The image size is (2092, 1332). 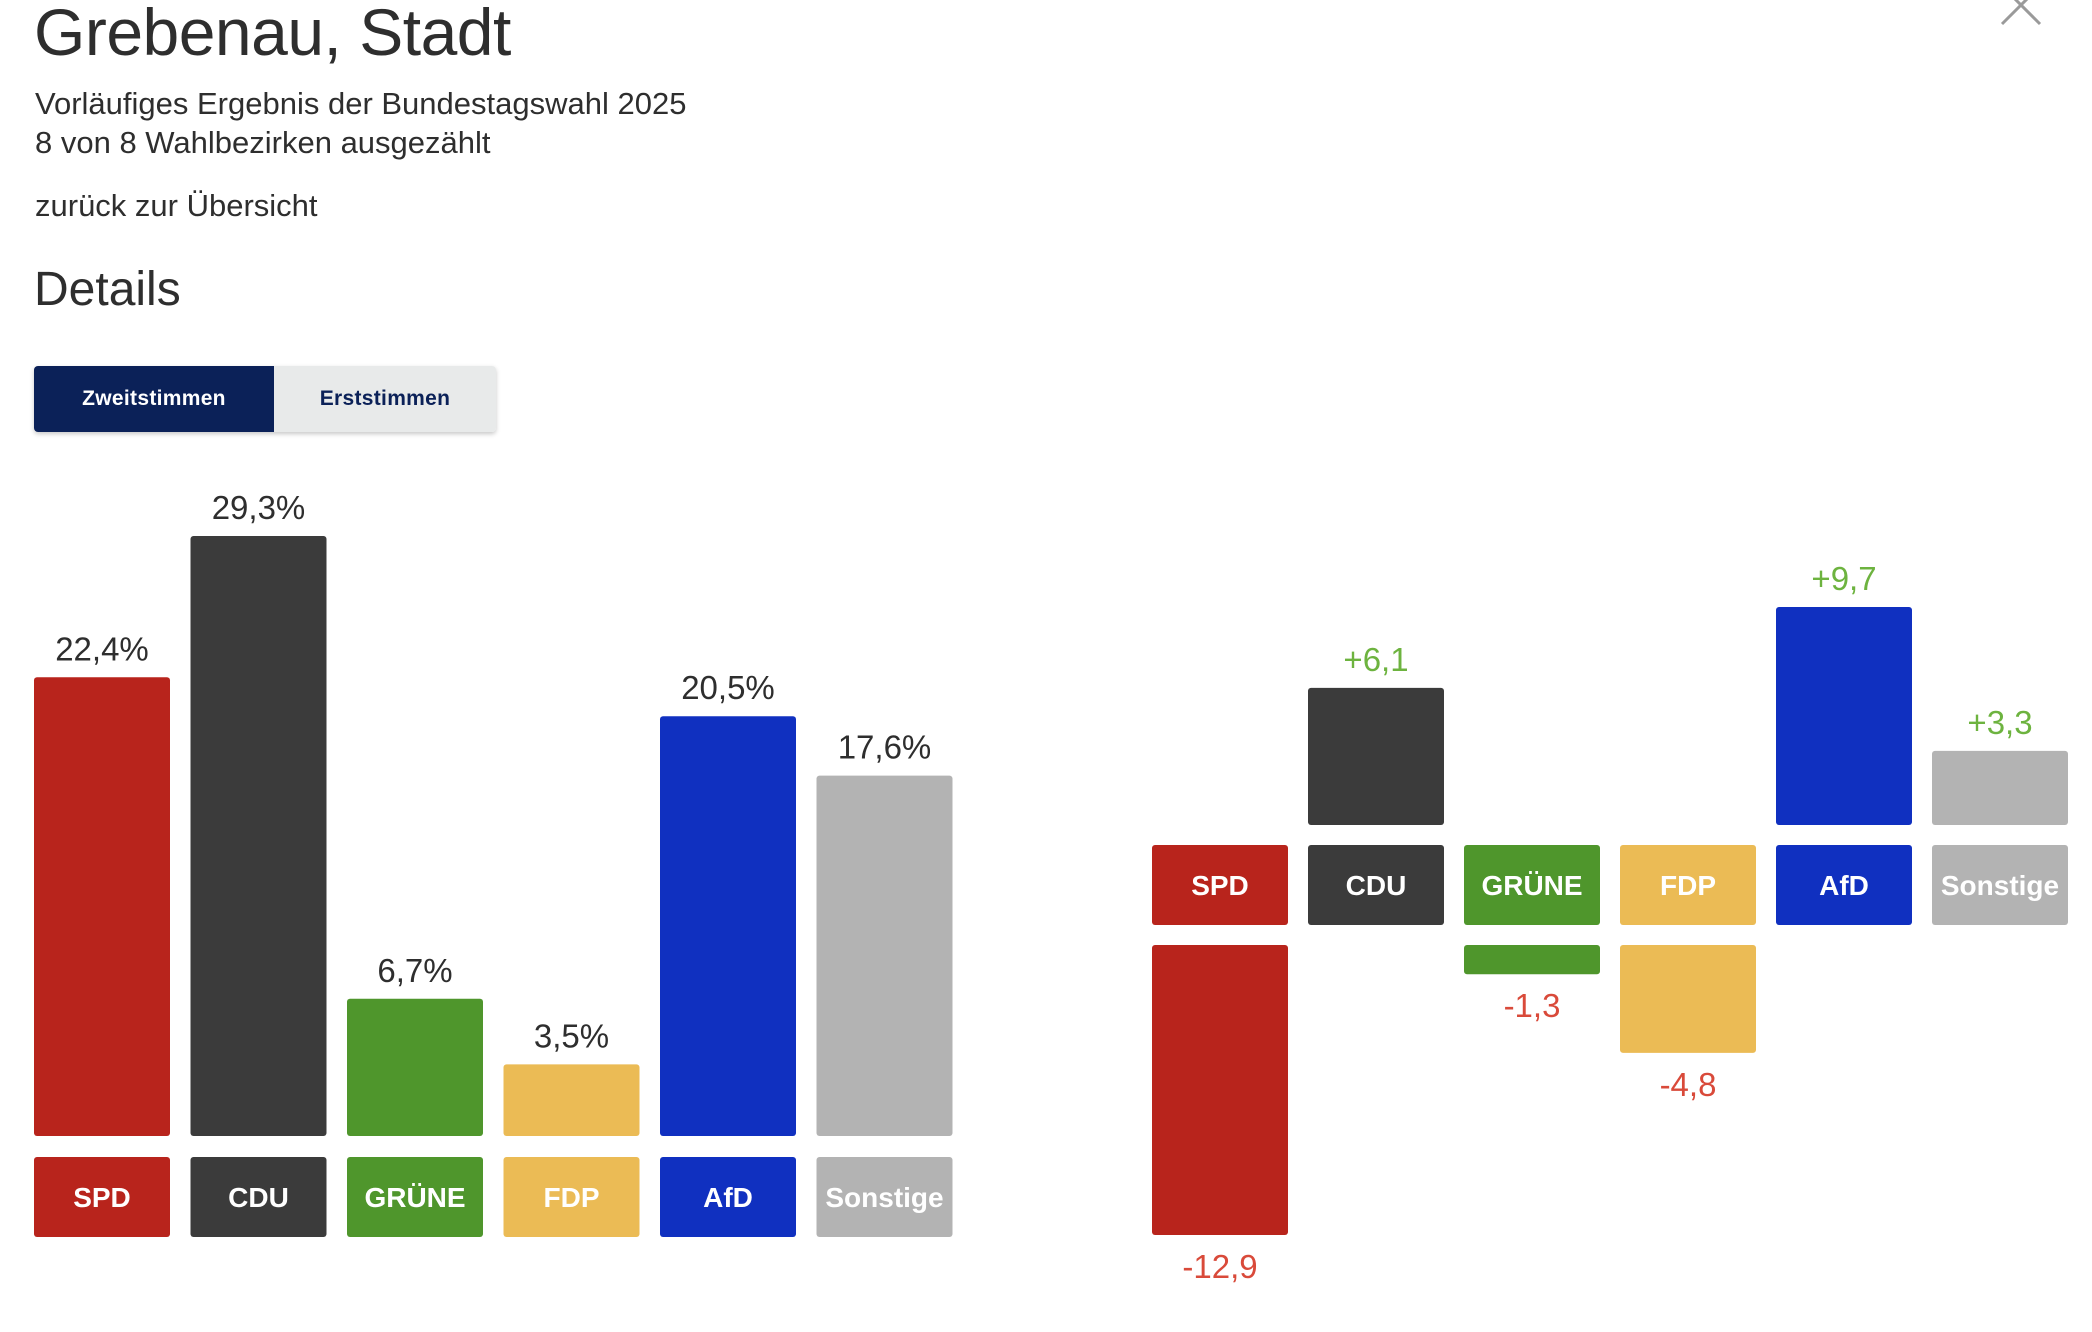 I want to click on change-party-box-cdu, so click(x=1376, y=885).